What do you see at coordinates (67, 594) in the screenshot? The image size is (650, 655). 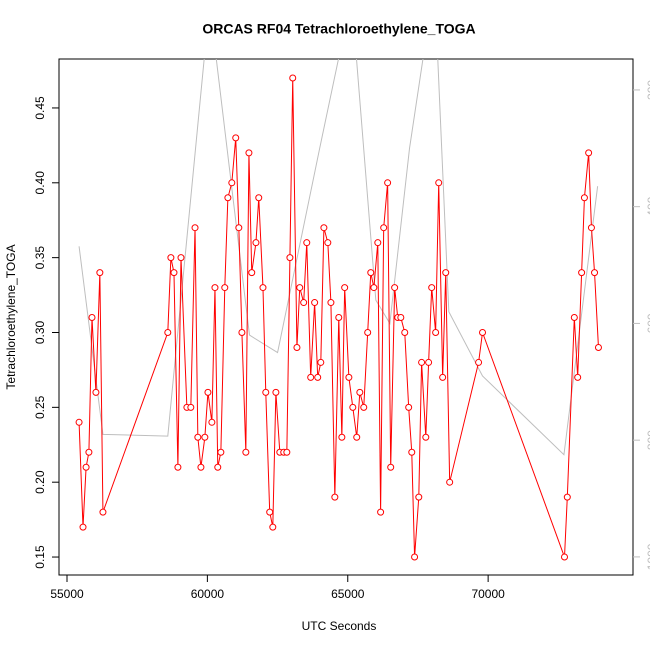 I see `x-tick-label: 55000` at bounding box center [67, 594].